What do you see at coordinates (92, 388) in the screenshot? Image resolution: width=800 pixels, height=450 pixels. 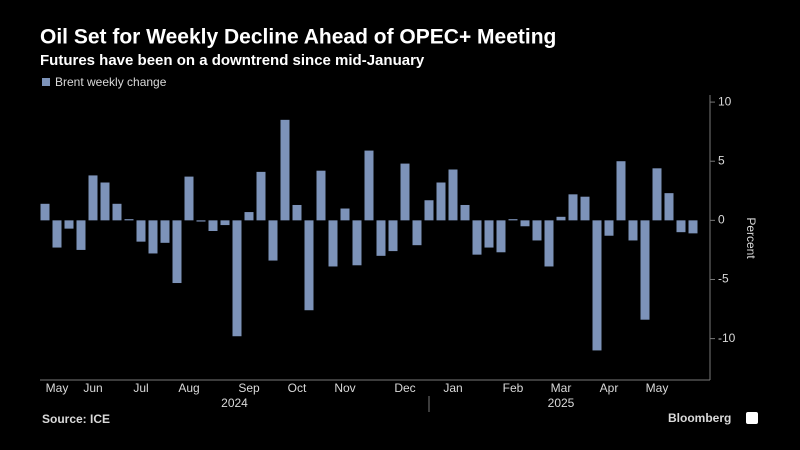 I see `x-tick-label: Jun` at bounding box center [92, 388].